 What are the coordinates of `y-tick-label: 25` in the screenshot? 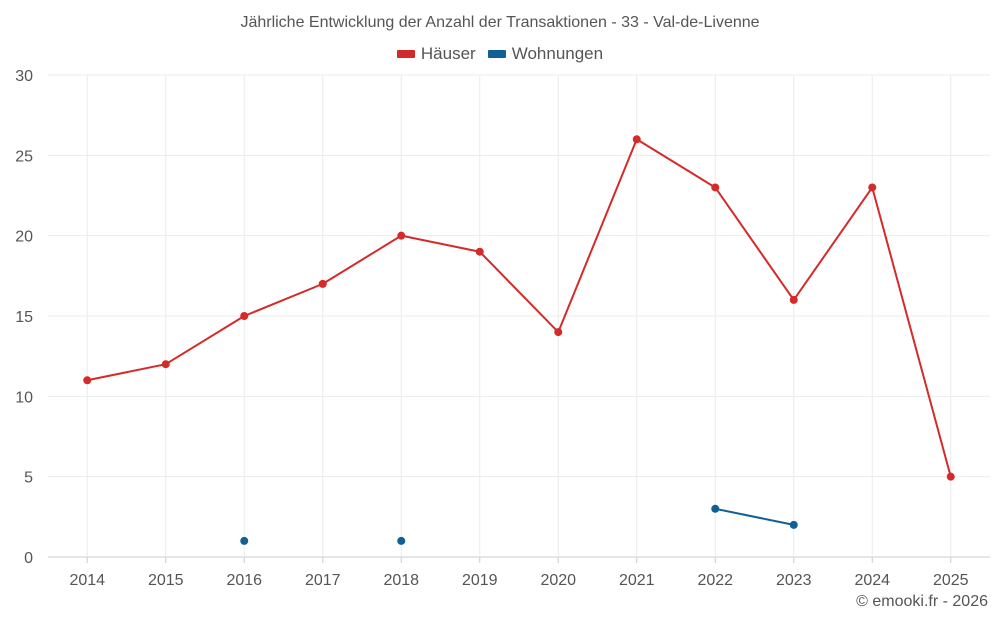 It's located at (24, 156).